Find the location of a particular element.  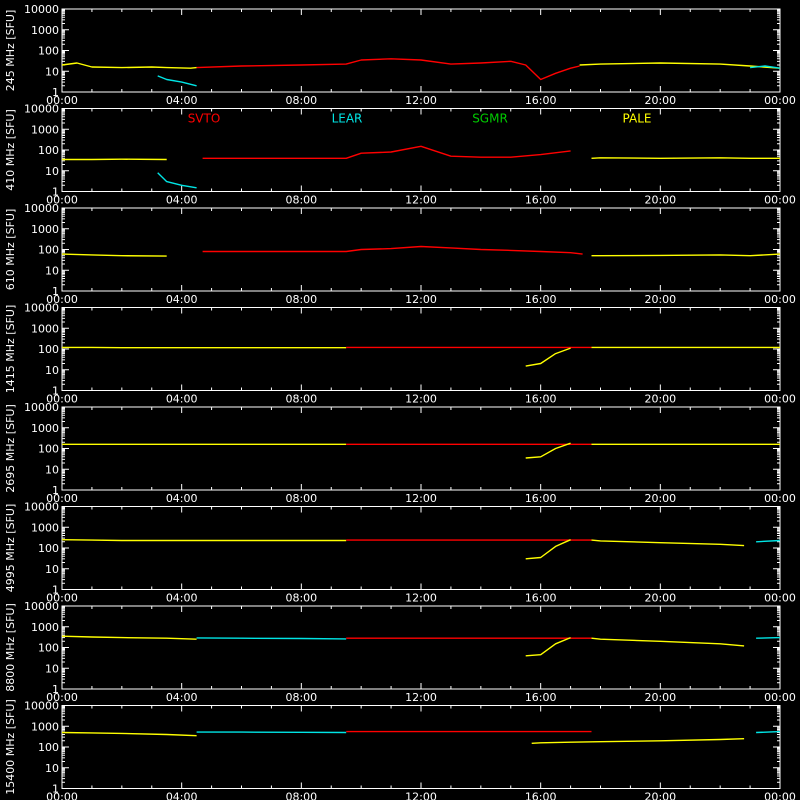

y-axis-label: 4995 MHz [SFU] is located at coordinates (10, 548).